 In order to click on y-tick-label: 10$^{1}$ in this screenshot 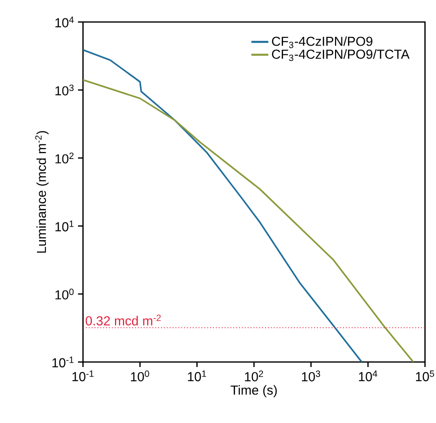, I will do `click(64, 226)`.